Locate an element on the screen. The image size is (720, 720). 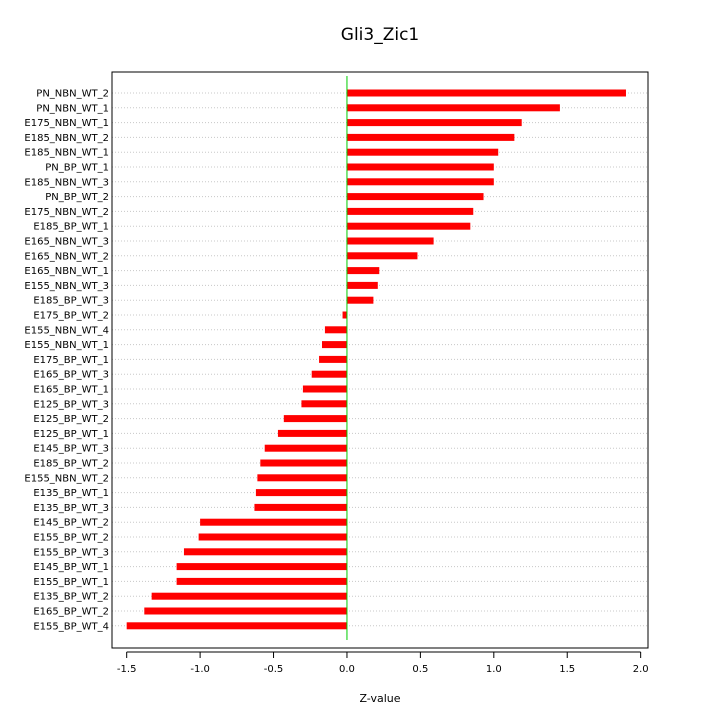
x-tick-label: 1.0 is located at coordinates (494, 669).